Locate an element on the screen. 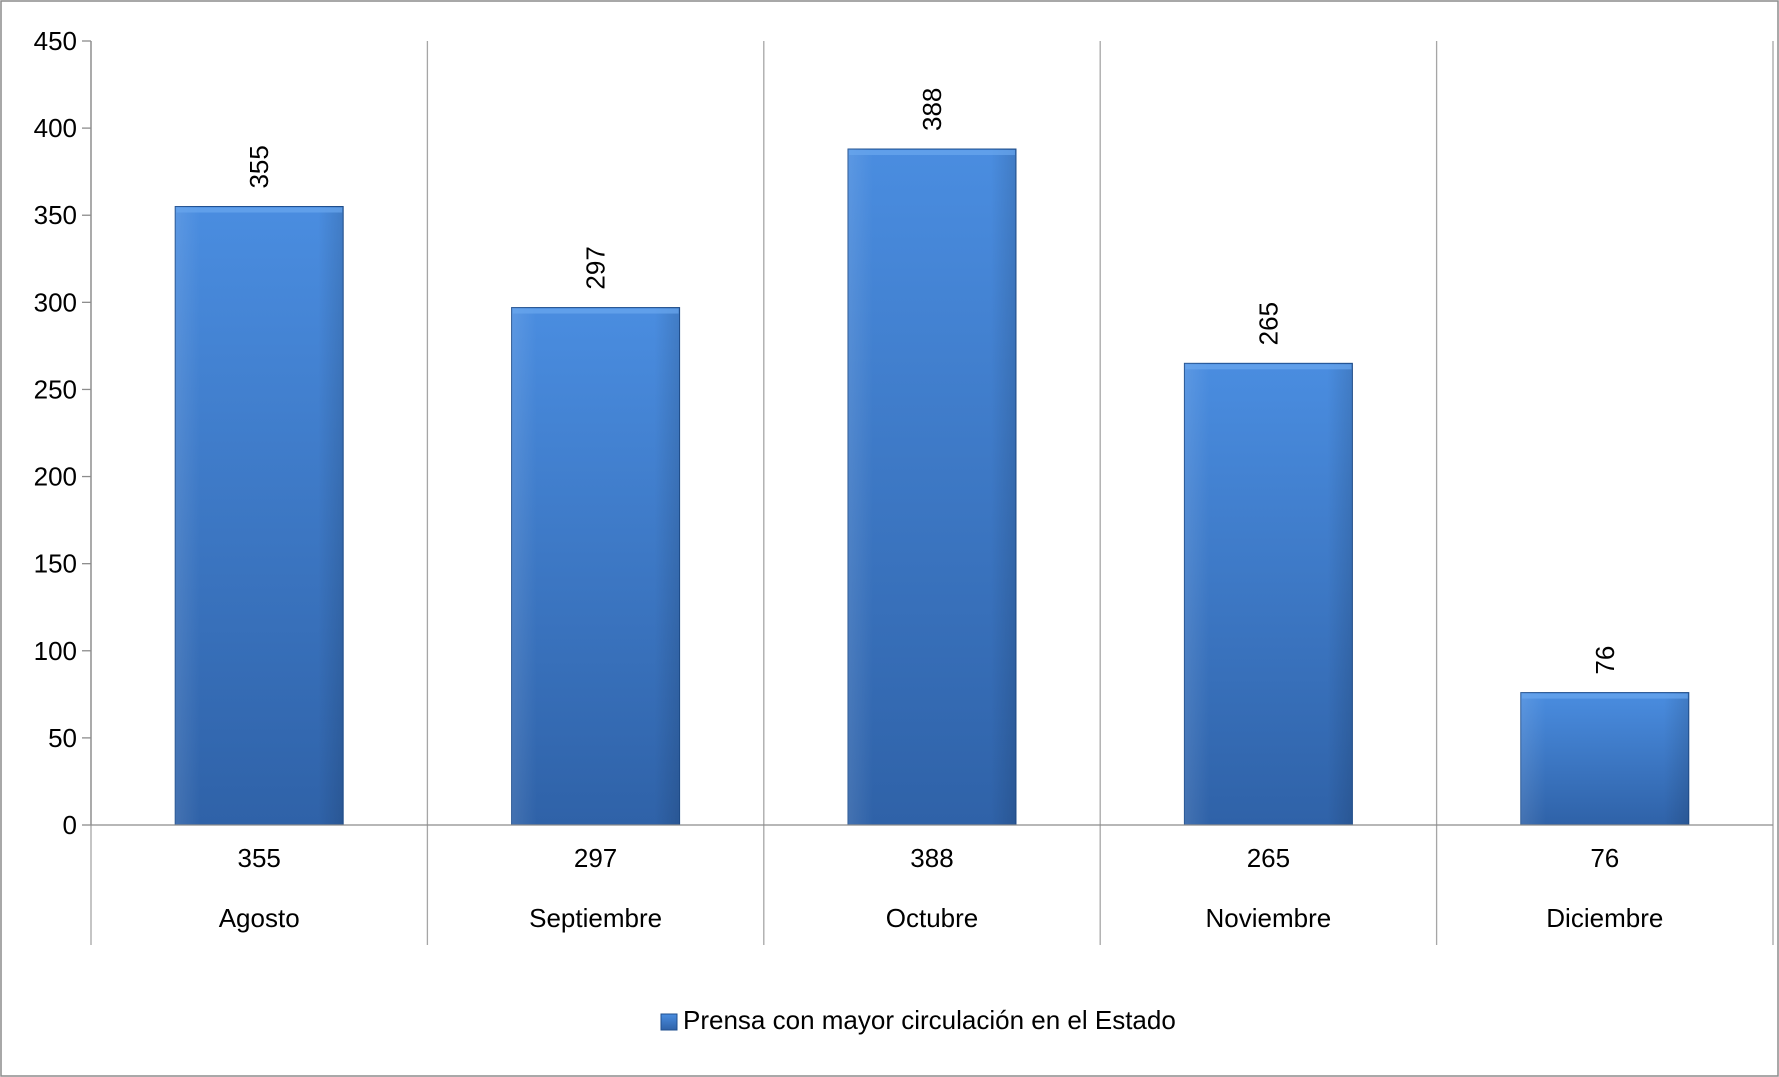  data-table-value: 297 is located at coordinates (595, 858).